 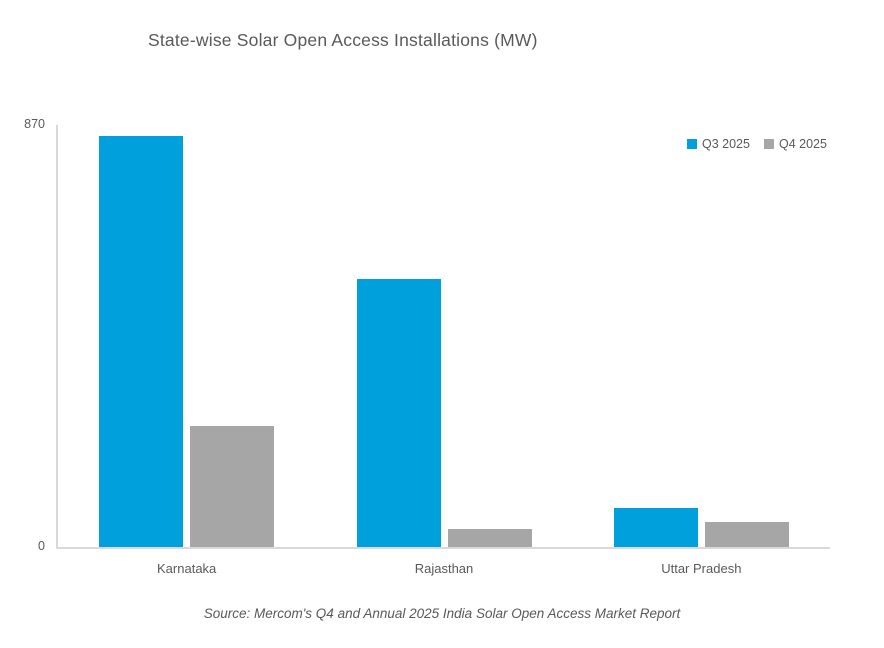 What do you see at coordinates (444, 568) in the screenshot?
I see `x-axis-label-rajasthan: Rajasthan` at bounding box center [444, 568].